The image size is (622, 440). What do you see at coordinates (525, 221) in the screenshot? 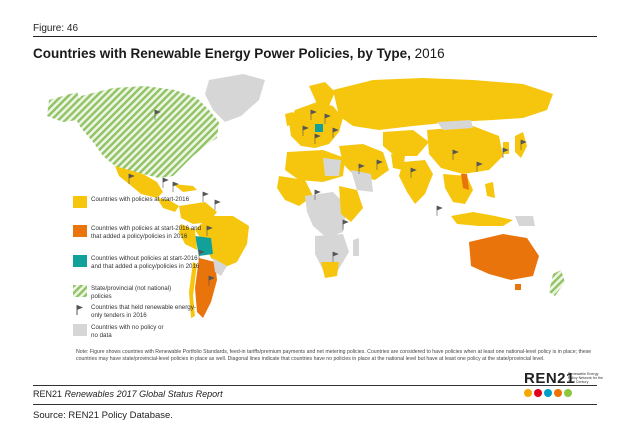
I see `new-guinea-region` at bounding box center [525, 221].